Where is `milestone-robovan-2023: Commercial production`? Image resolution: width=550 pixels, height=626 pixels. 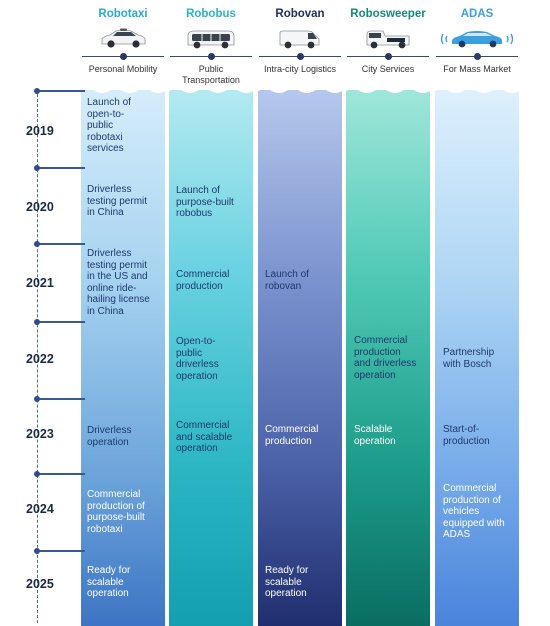
milestone-robovan-2023: Commercial production is located at coordinates (292, 435).